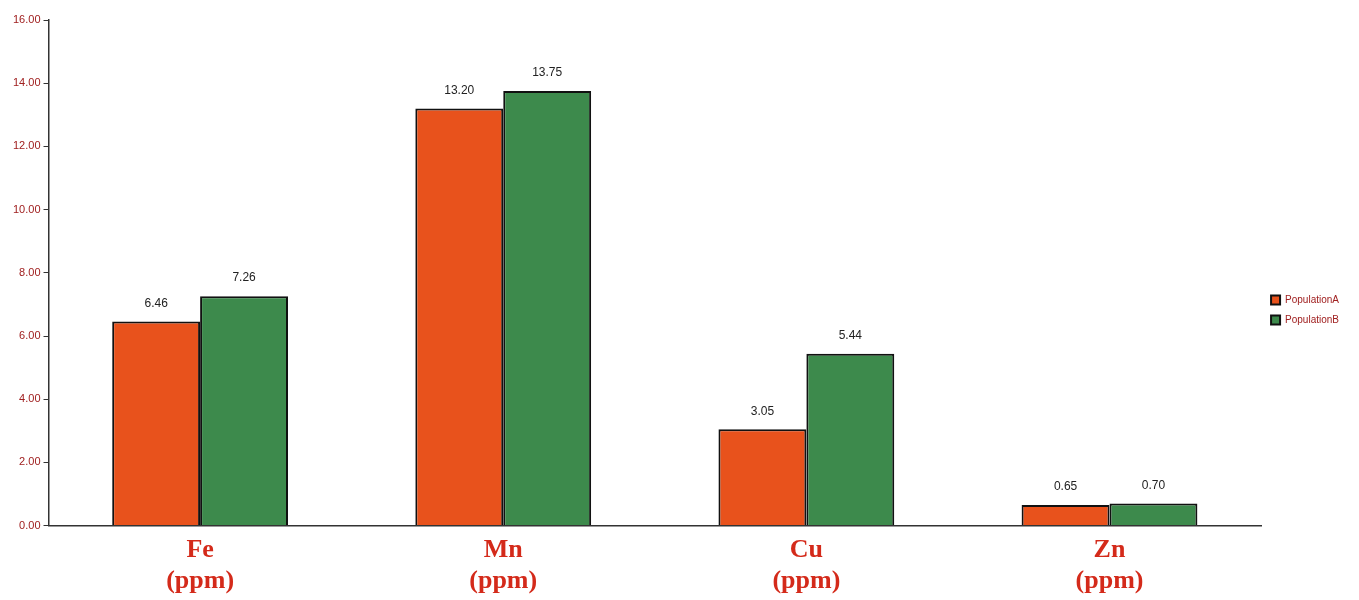 This screenshot has height=600, width=1359. I want to click on x-tick-label: Fe (ppm), so click(200, 564).